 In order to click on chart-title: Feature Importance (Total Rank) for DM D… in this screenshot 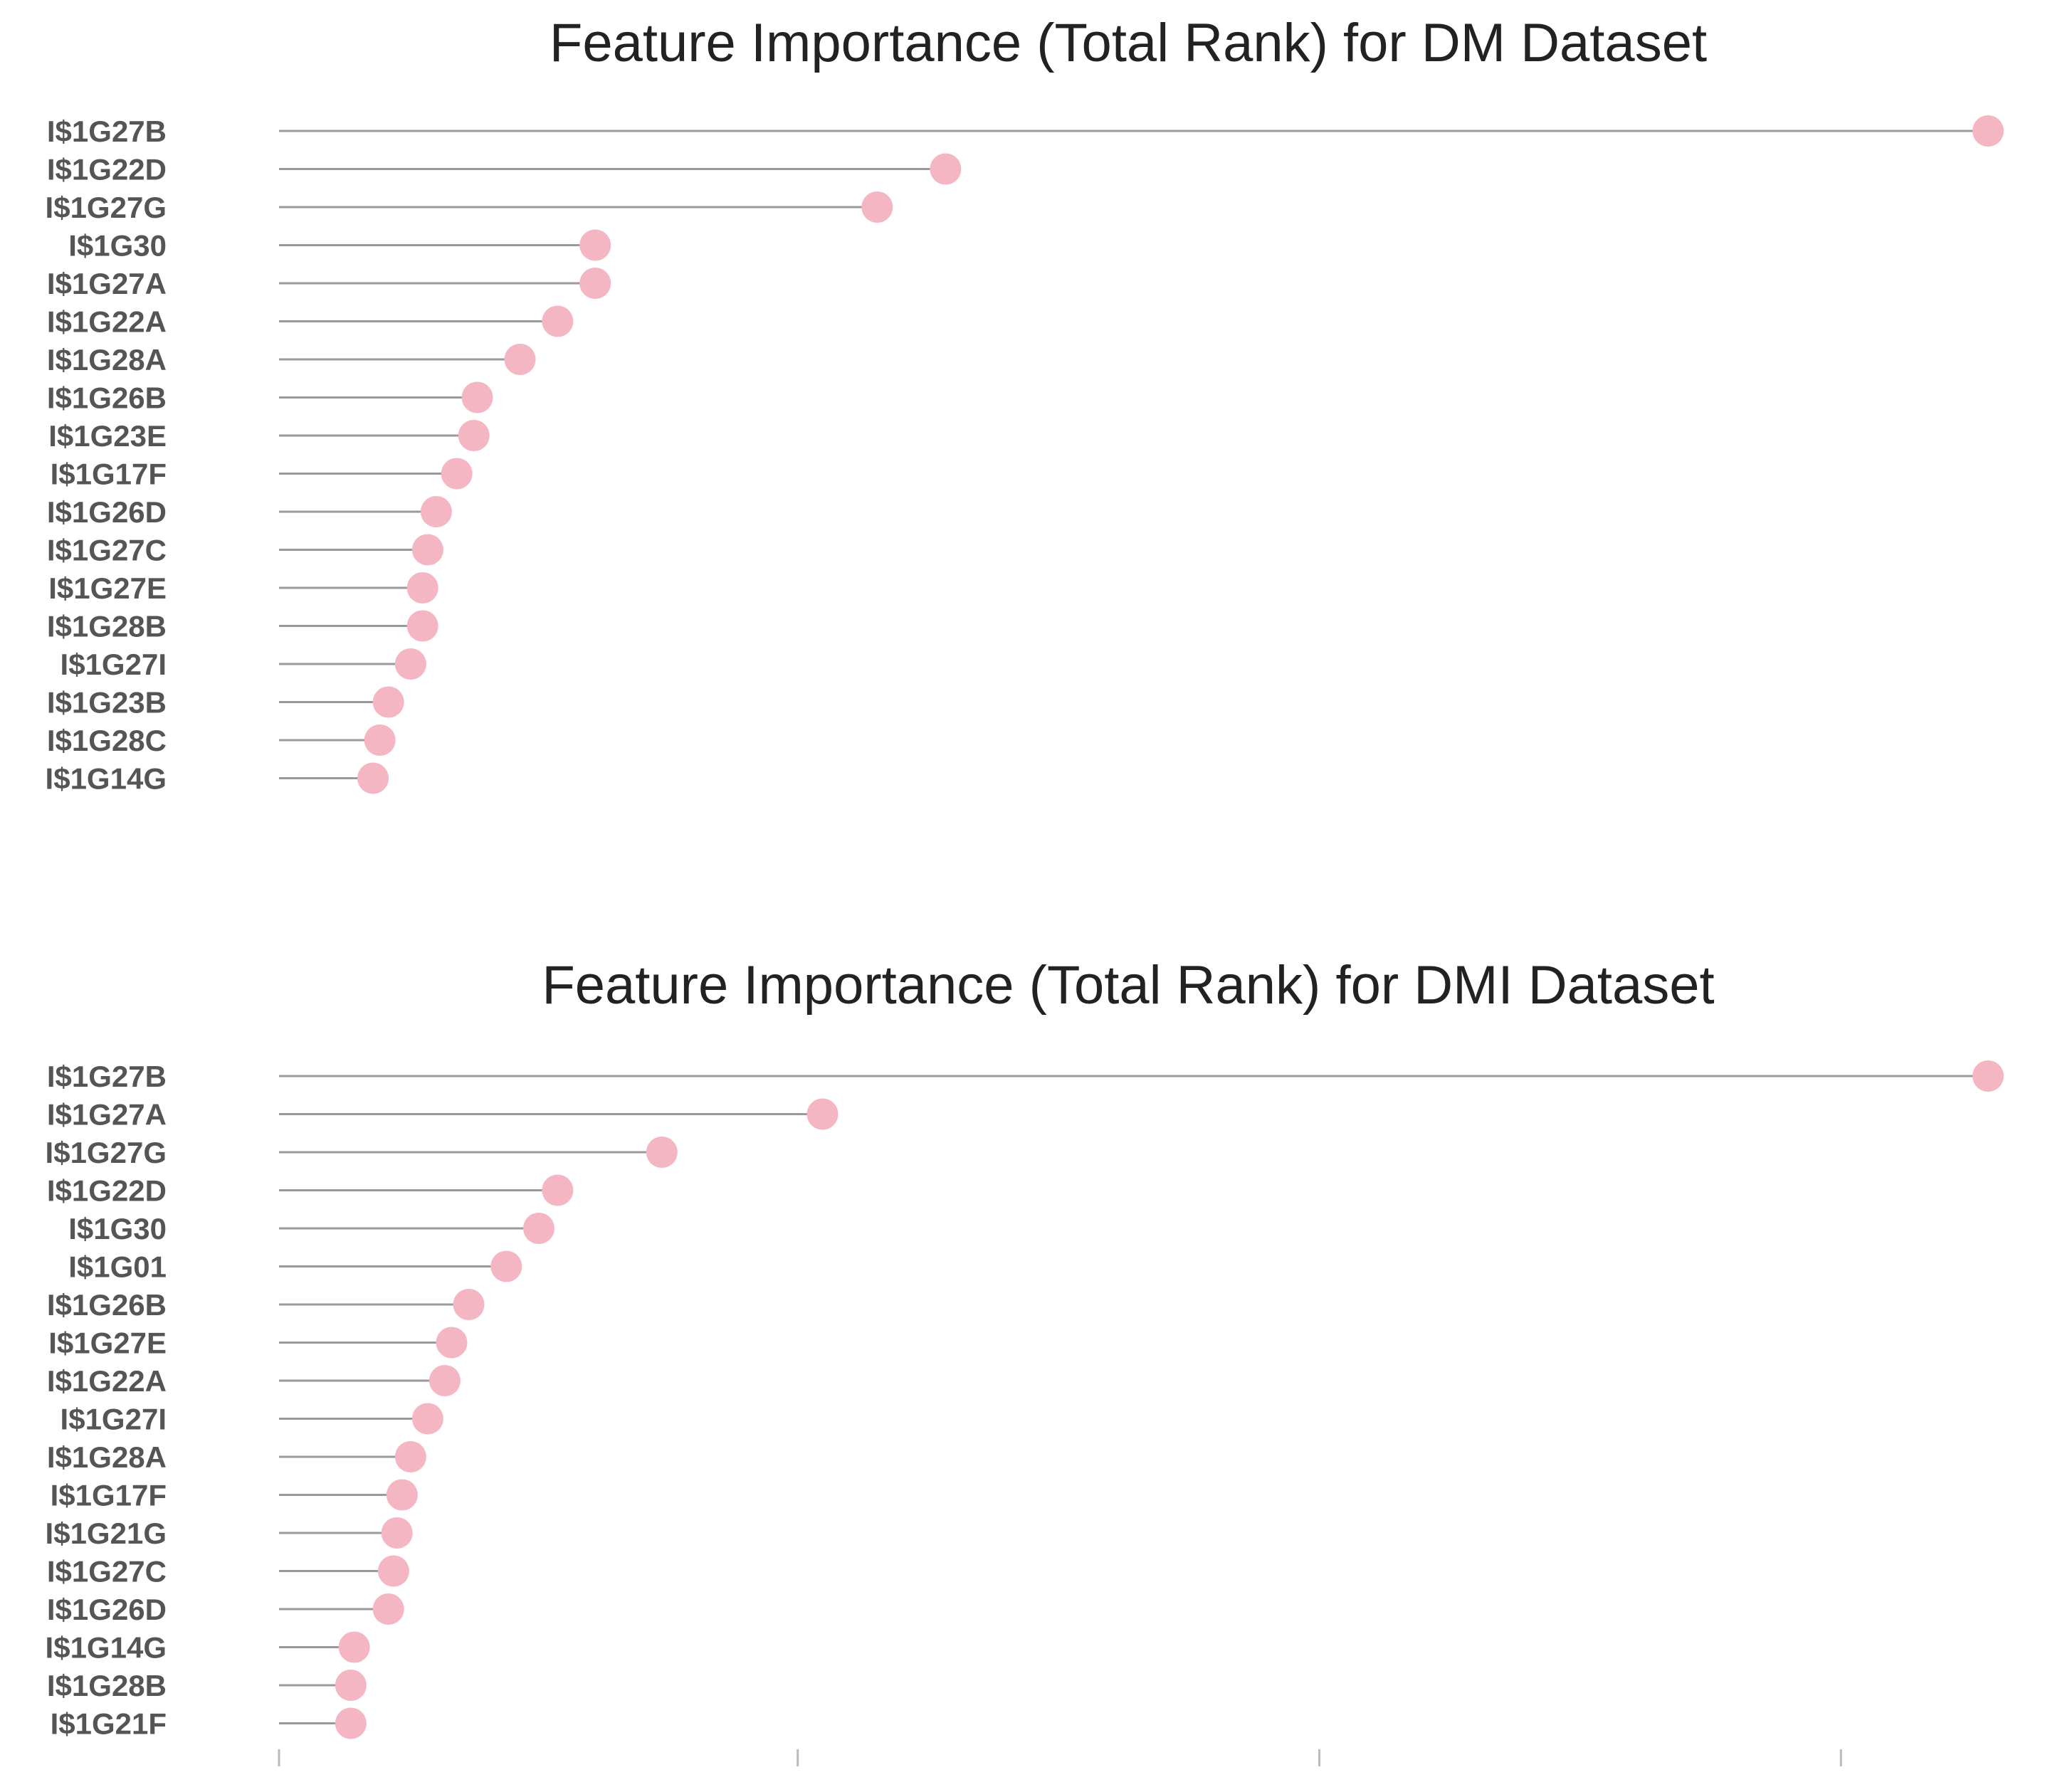, I will do `click(1128, 43)`.